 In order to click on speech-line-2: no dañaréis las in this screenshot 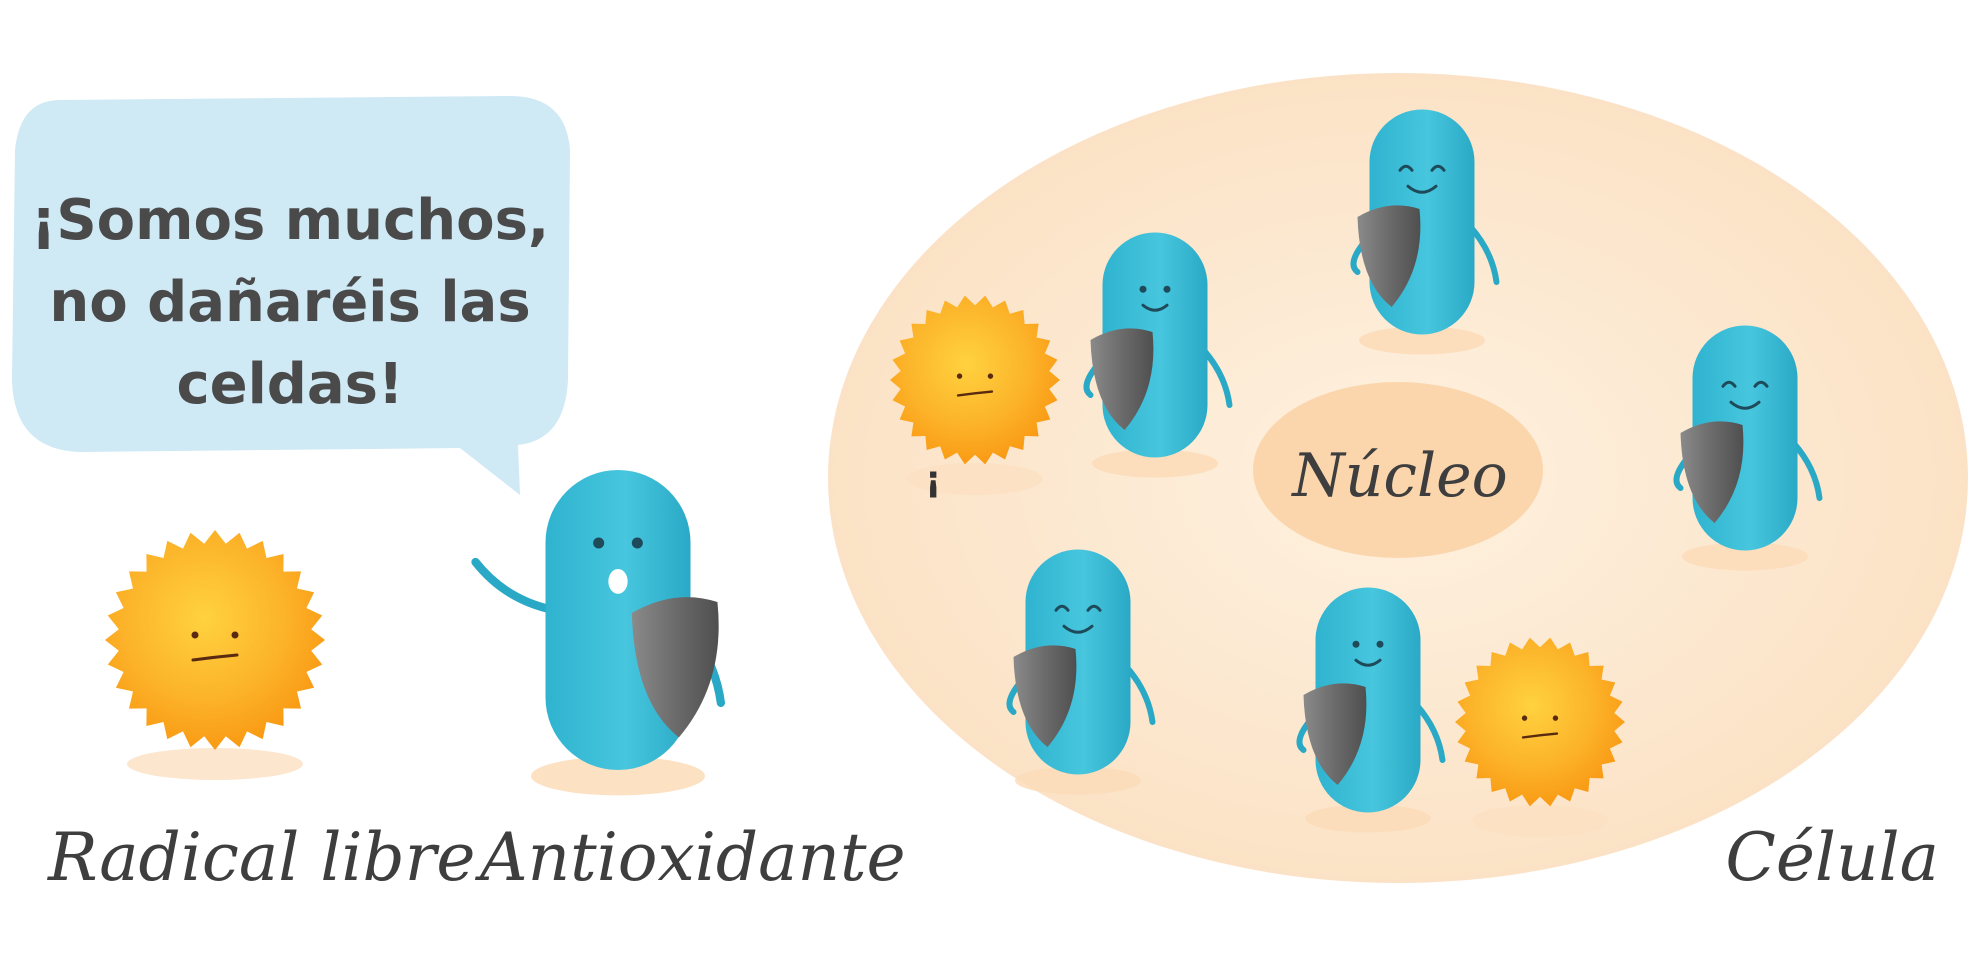, I will do `click(290, 302)`.